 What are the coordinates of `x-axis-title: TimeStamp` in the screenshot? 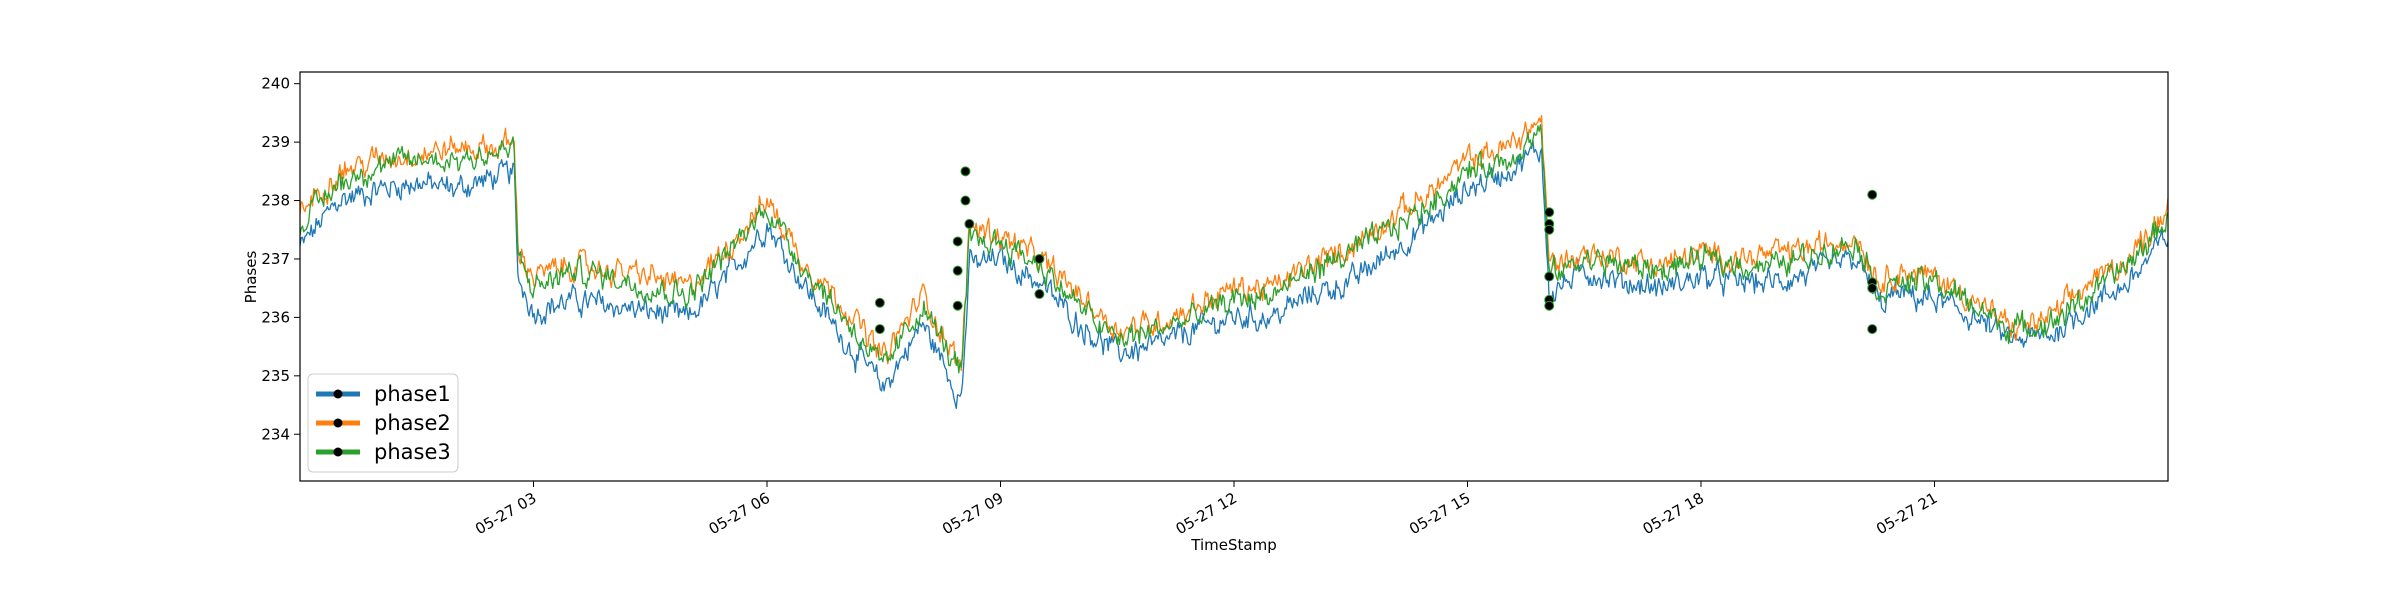 It's located at (1233, 545).